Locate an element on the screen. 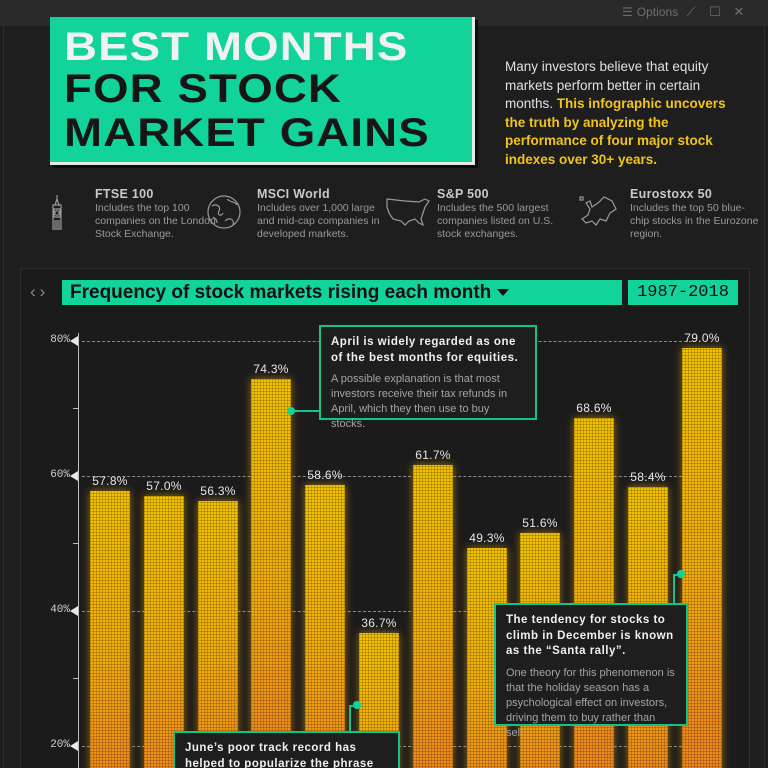  bar-jan is located at coordinates (110, 629).